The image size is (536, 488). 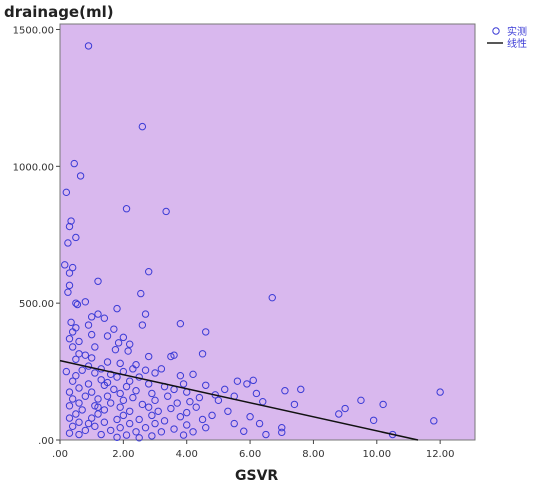 What do you see at coordinates (59, 12) in the screenshot?
I see `y-axis-label: drainage(ml)` at bounding box center [59, 12].